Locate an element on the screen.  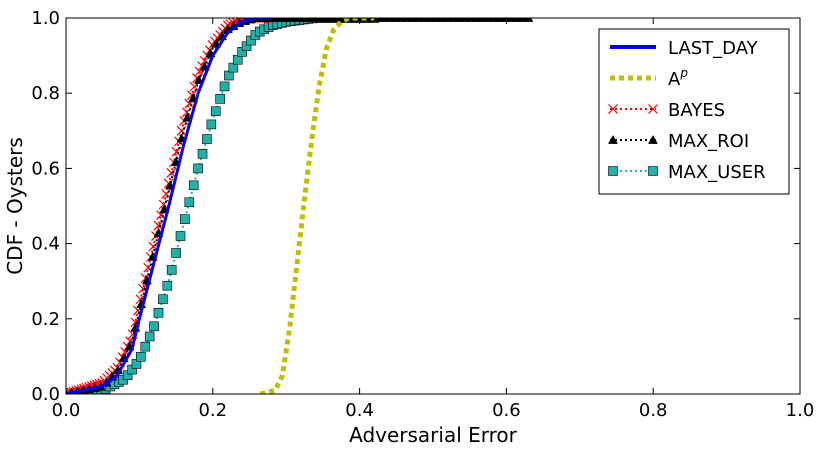
y-tick-label: 0.2 is located at coordinates (45, 319).